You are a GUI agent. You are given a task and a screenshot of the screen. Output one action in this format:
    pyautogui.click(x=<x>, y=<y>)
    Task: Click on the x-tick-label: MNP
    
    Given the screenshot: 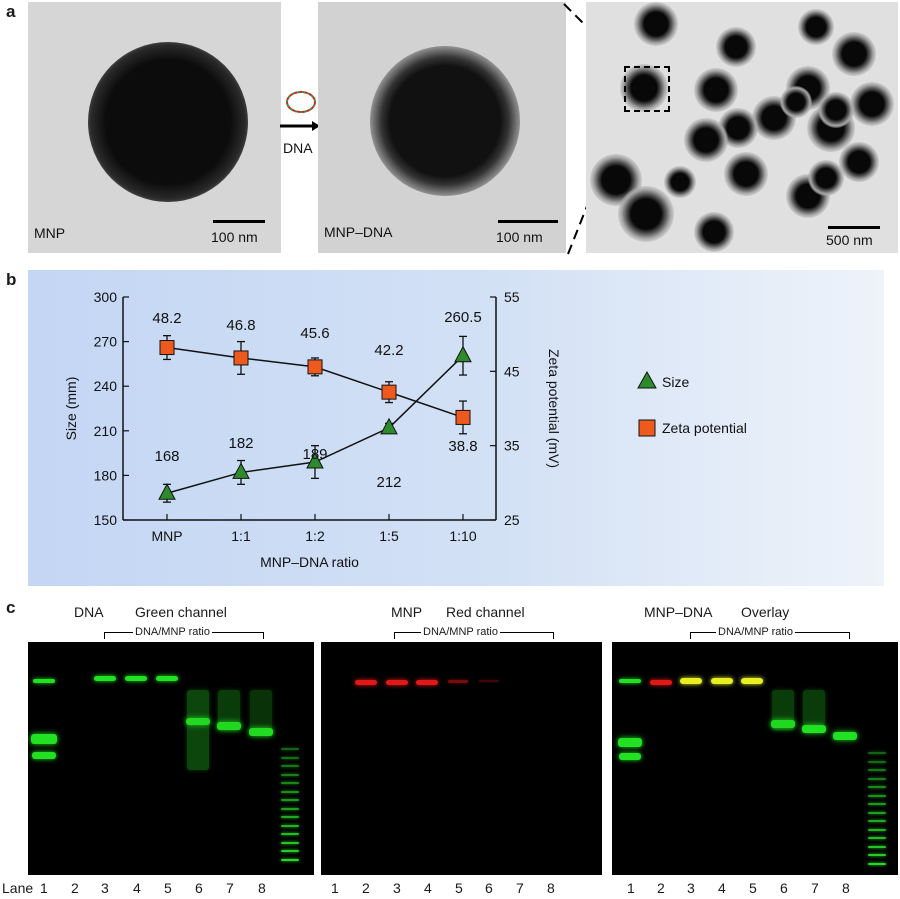 What is the action you would take?
    pyautogui.click(x=166, y=536)
    